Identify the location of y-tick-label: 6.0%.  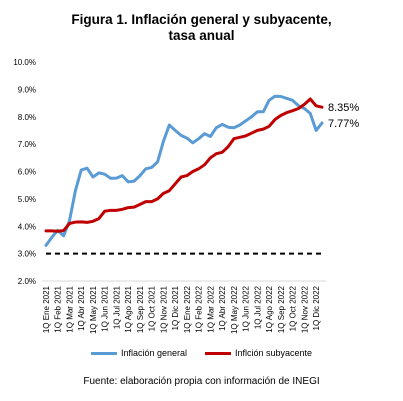
(27, 172).